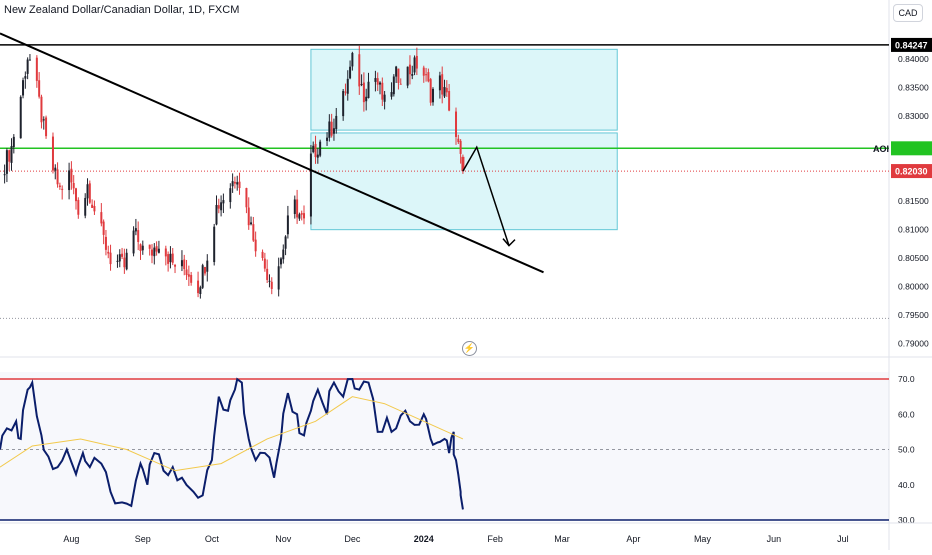 The height and width of the screenshot is (555, 932). What do you see at coordinates (633, 539) in the screenshot?
I see `time-tick-label: Apr` at bounding box center [633, 539].